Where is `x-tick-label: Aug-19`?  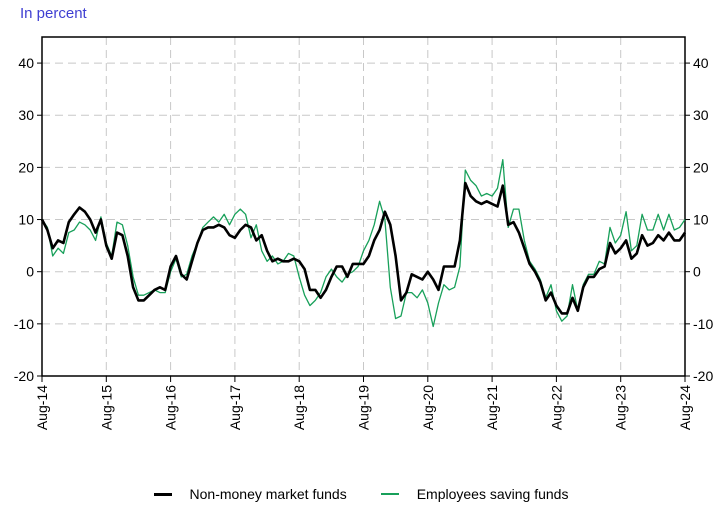 x-tick-label: Aug-19 is located at coordinates (364, 407).